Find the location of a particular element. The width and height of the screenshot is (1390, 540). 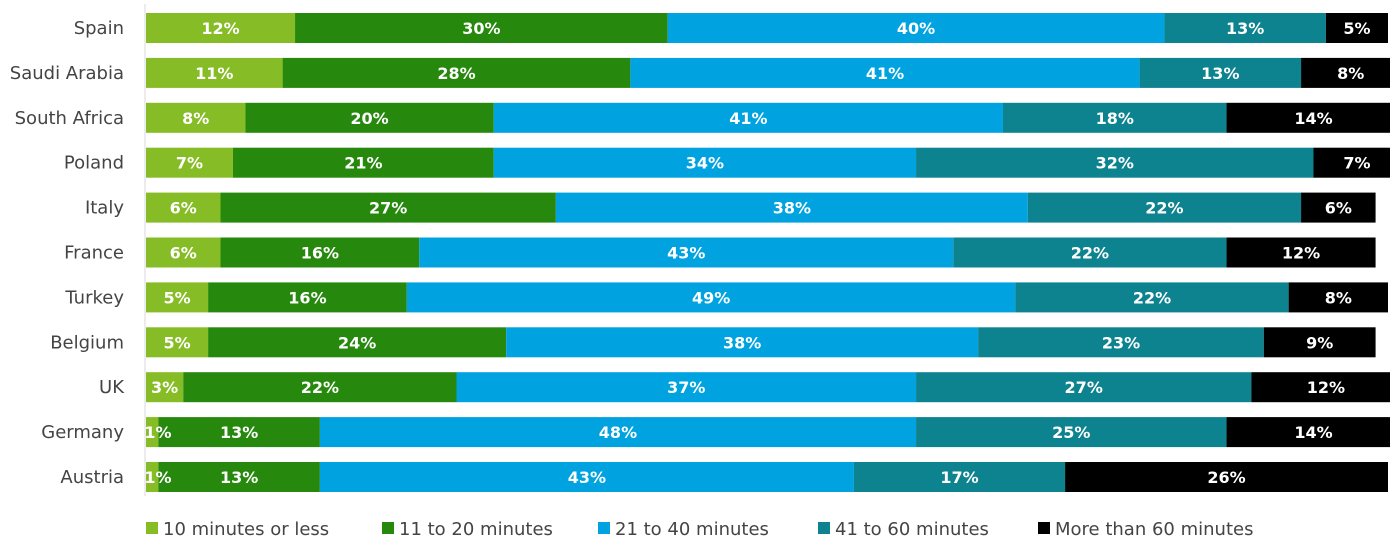

data-label: 40% is located at coordinates (916, 28).